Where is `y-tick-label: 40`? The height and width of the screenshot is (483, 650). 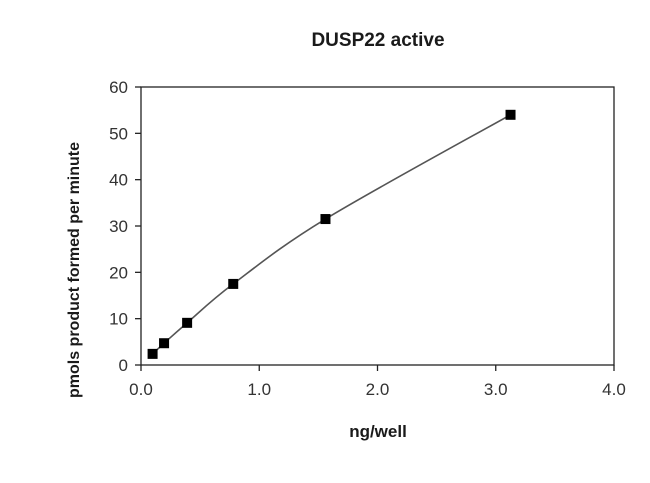
y-tick-label: 40 is located at coordinates (118, 180).